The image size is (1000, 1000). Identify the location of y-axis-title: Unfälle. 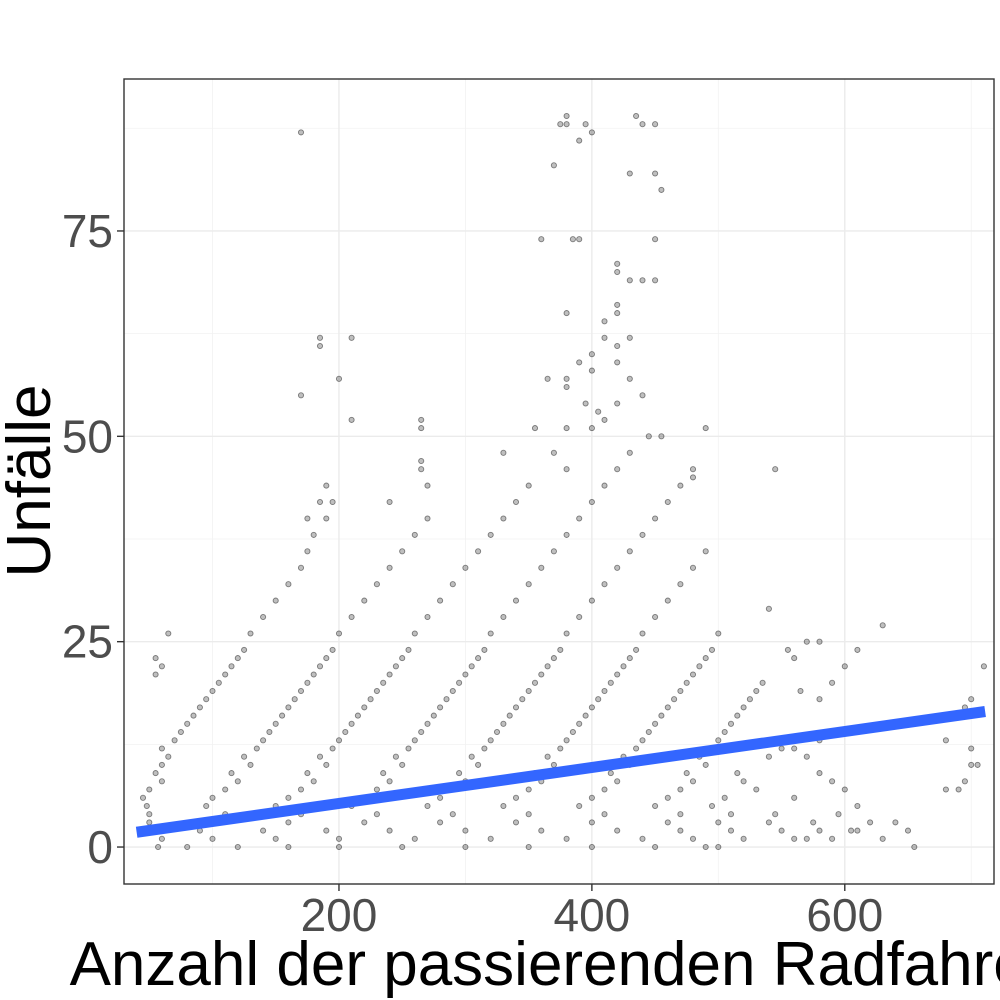
(32, 481).